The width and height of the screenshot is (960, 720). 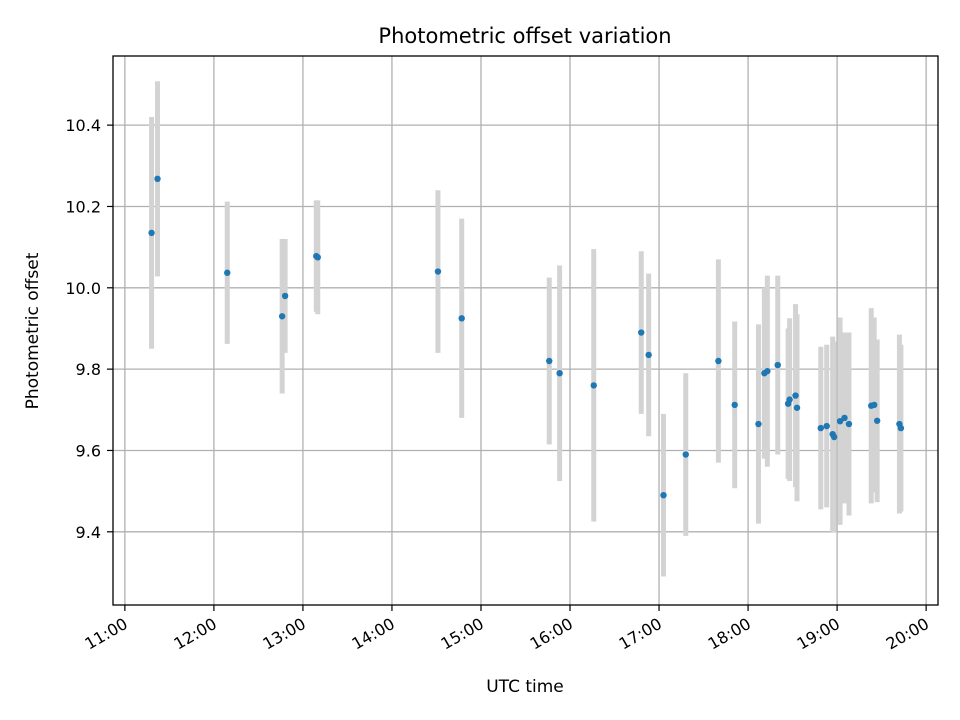 What do you see at coordinates (33, 330) in the screenshot?
I see `y-axis-label: Photometric offset` at bounding box center [33, 330].